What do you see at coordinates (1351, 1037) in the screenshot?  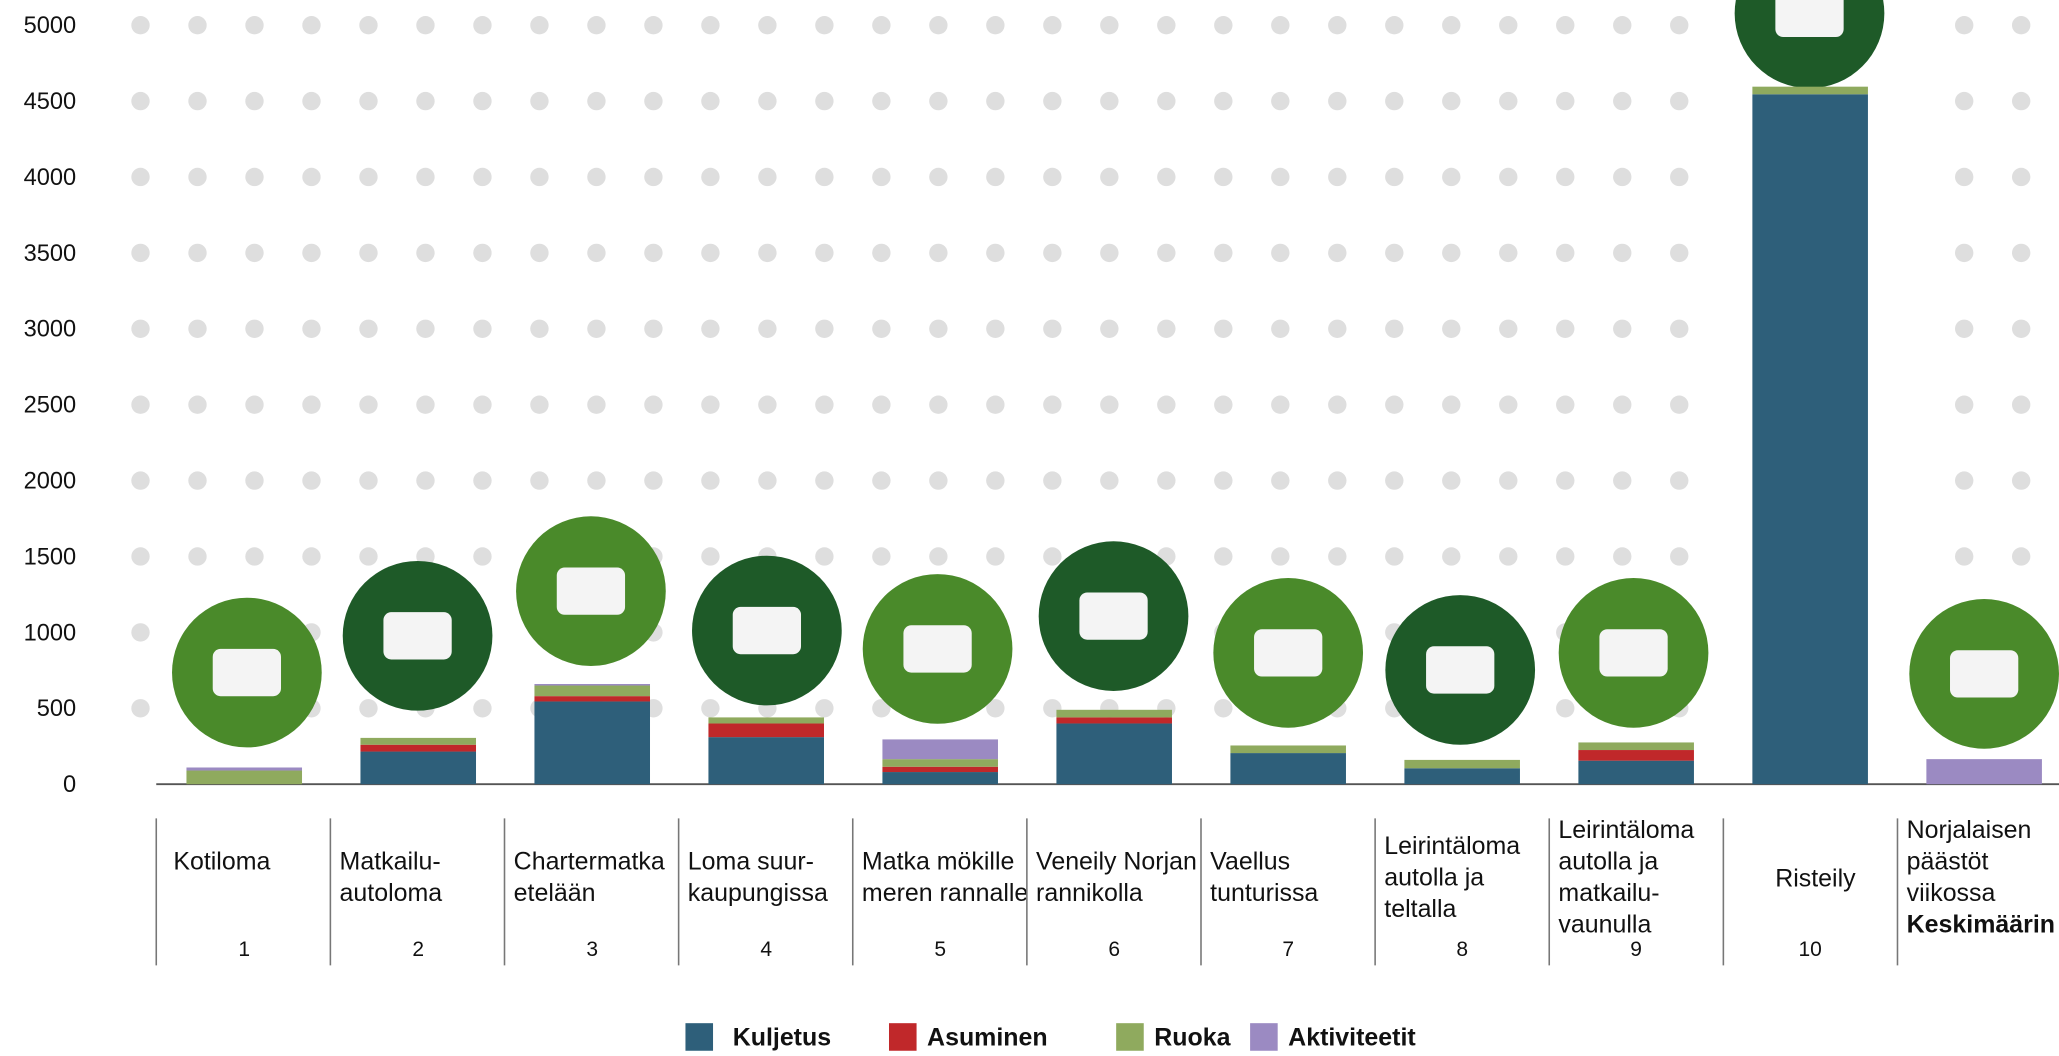 I see `legend-label: Aktiviteetit` at bounding box center [1351, 1037].